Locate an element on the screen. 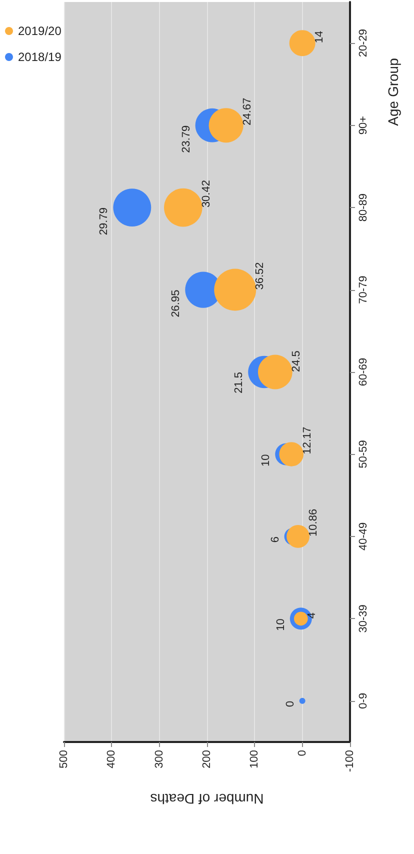 Image resolution: width=414 pixels, height=854 pixels. x-tick-label: 100 is located at coordinates (254, 759).